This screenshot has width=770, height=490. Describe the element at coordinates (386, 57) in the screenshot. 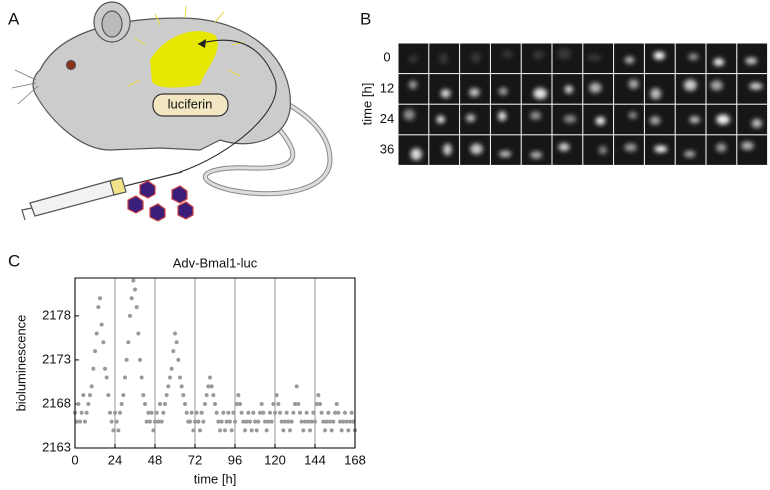

I see `row-label: 0` at that location.